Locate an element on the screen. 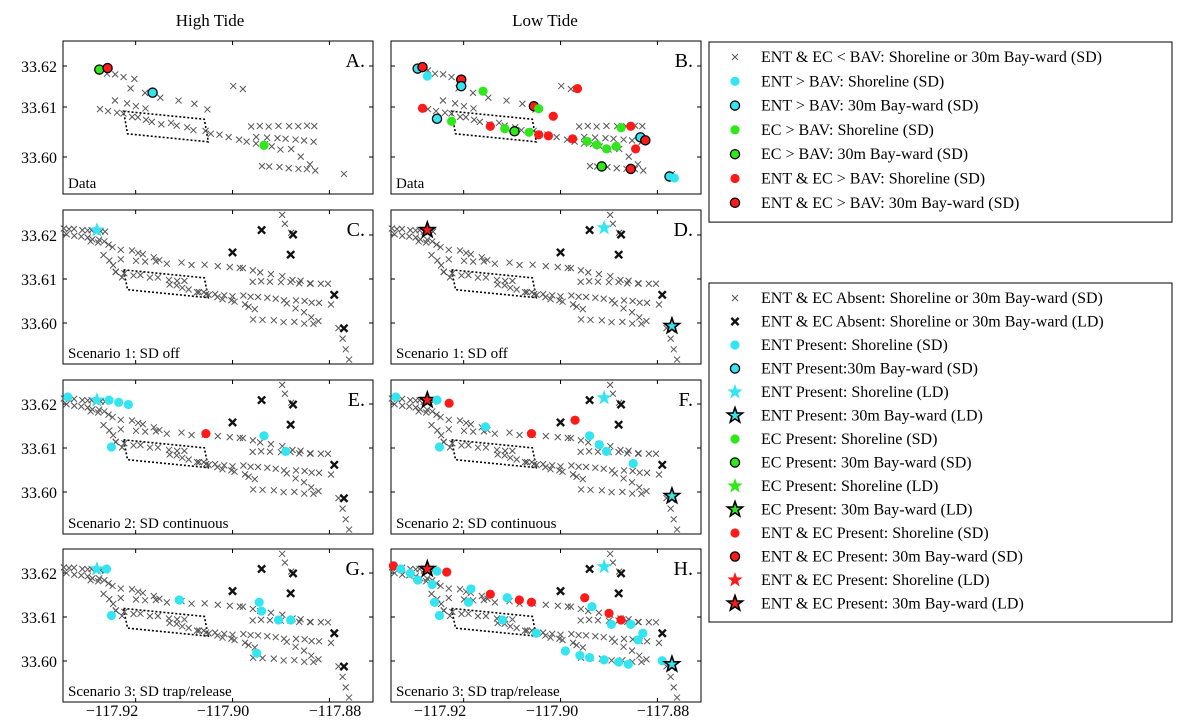  legend-entry: ENT Present: Shoreline (SD) is located at coordinates (838, 345).